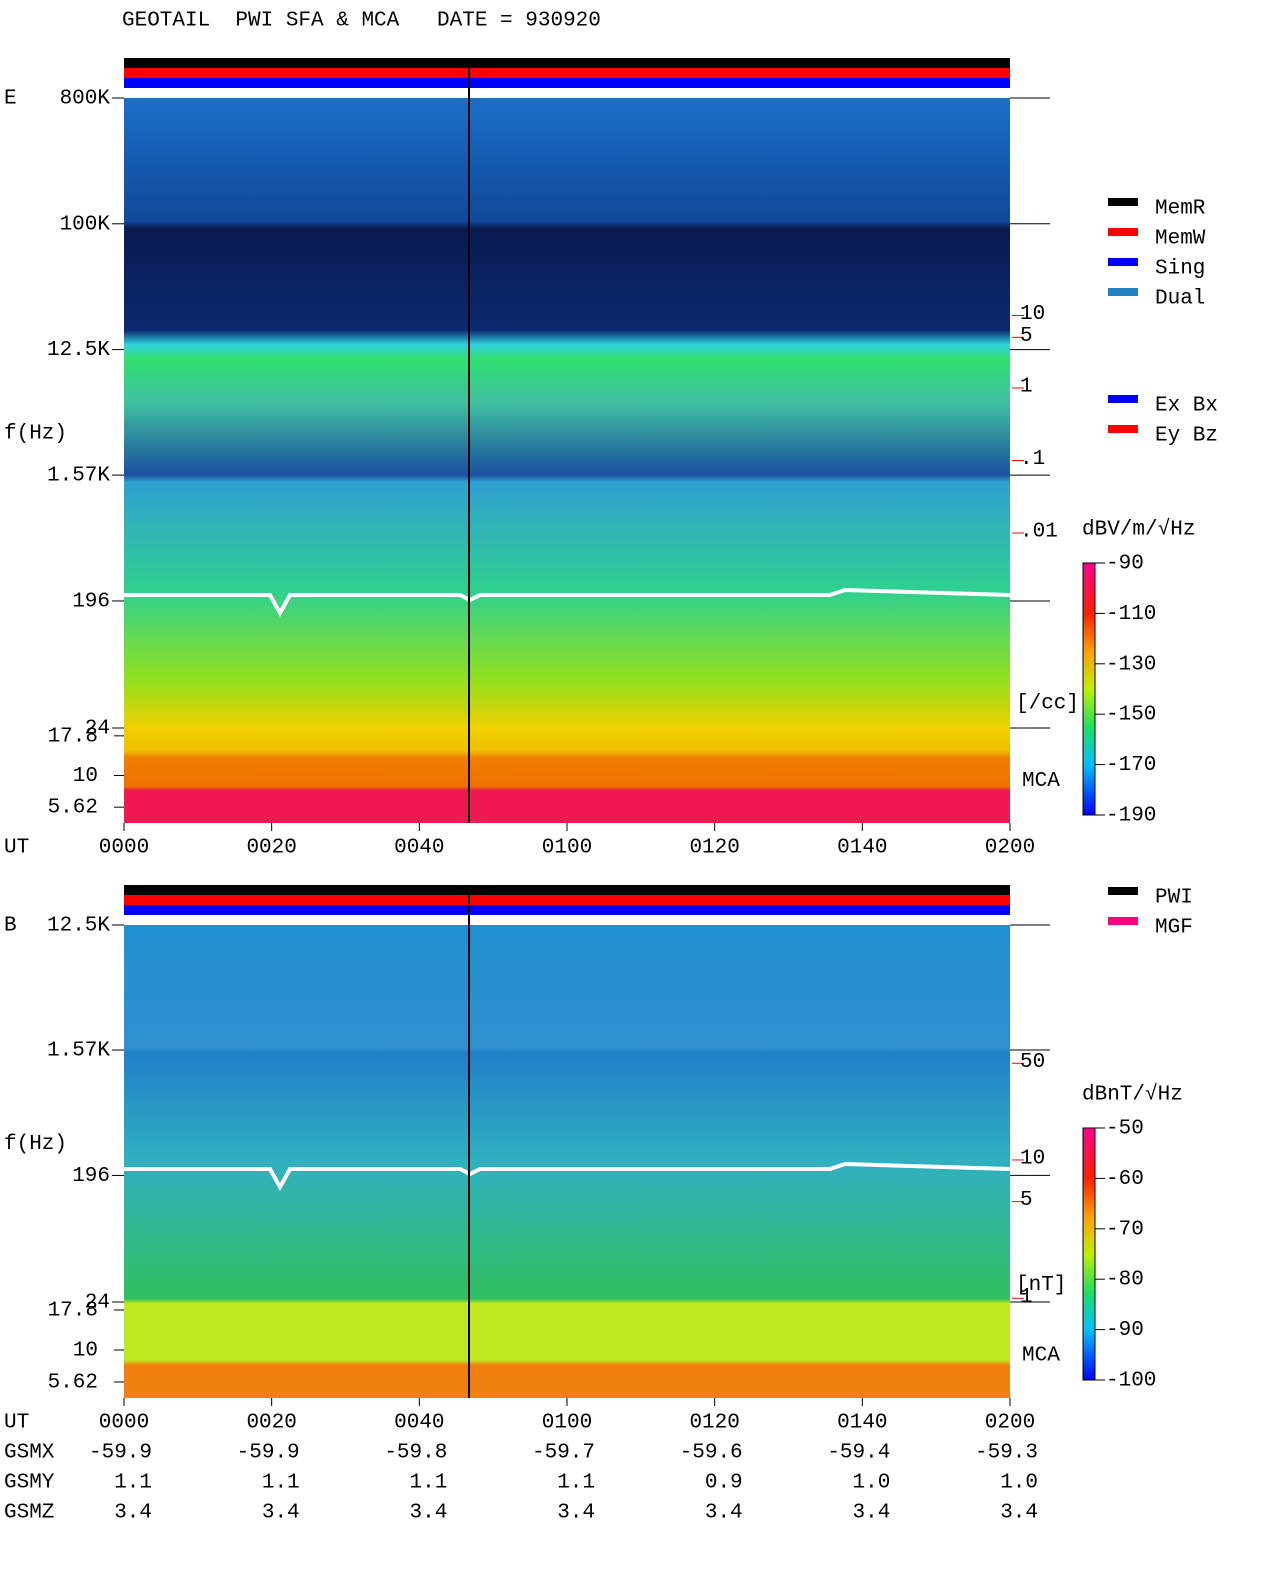 This screenshot has height=1593, width=1280. What do you see at coordinates (1180, 239) in the screenshot?
I see `legend-label: MemW` at bounding box center [1180, 239].